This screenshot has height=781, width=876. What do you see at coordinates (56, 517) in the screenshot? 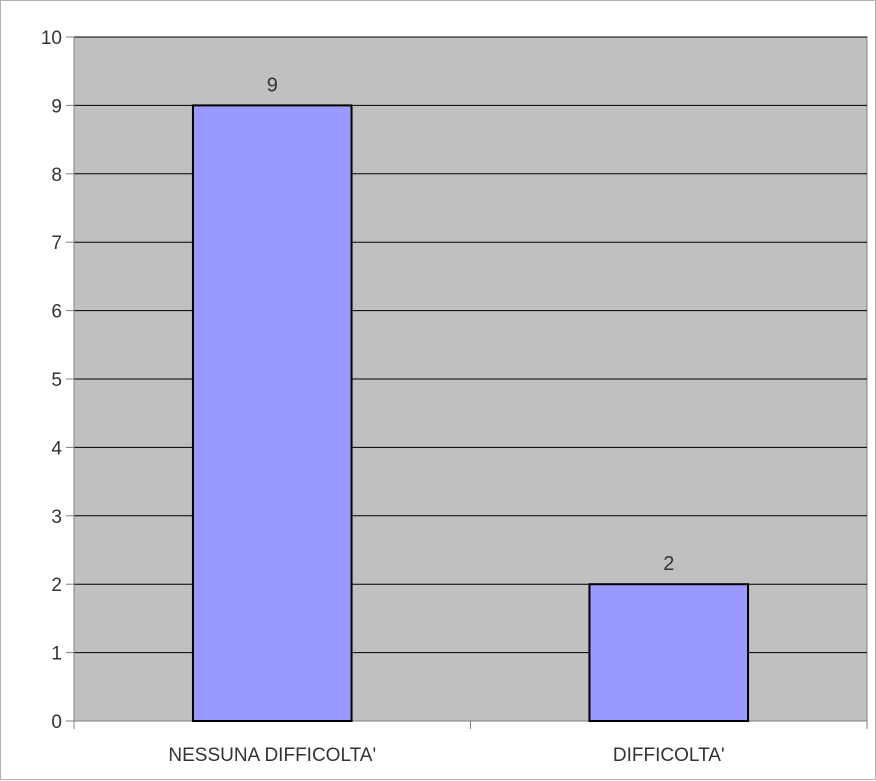
I see `y-tick-label: 3` at bounding box center [56, 517].